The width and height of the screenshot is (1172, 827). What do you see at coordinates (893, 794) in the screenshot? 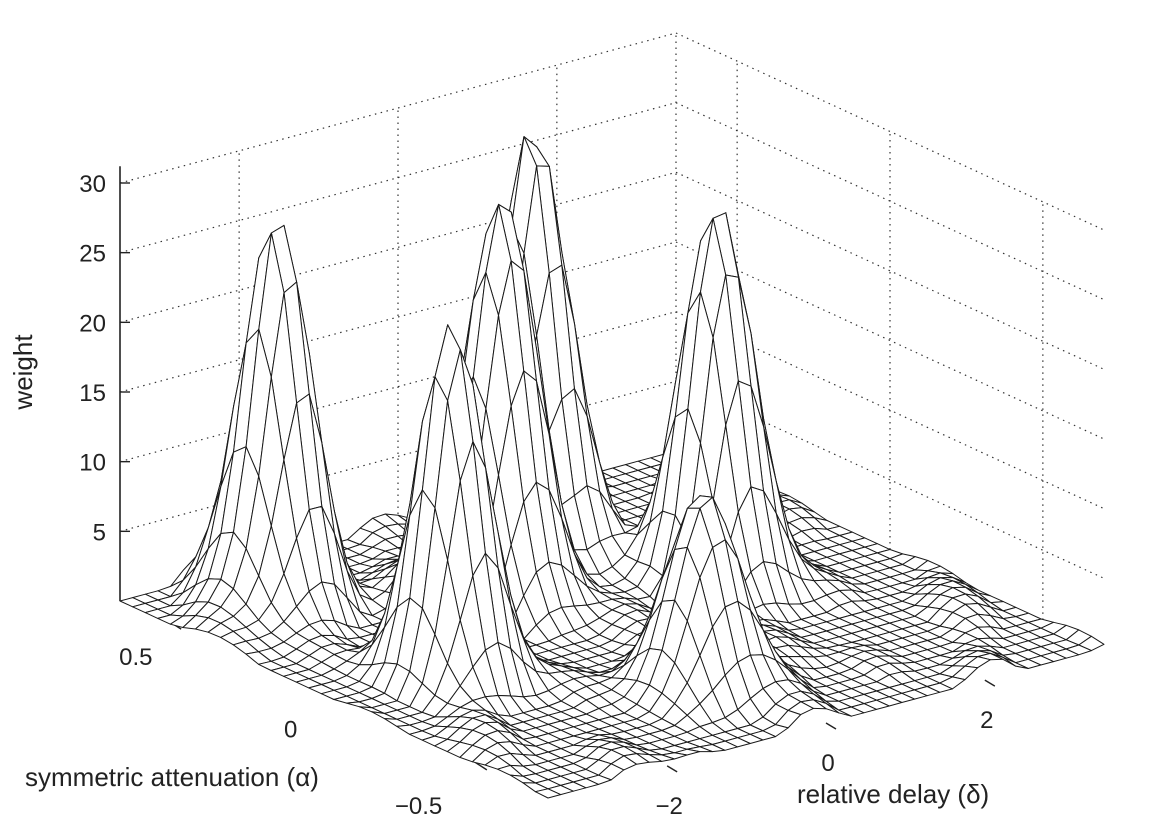
I see `x-axis-label: relative delay (δ)` at bounding box center [893, 794].